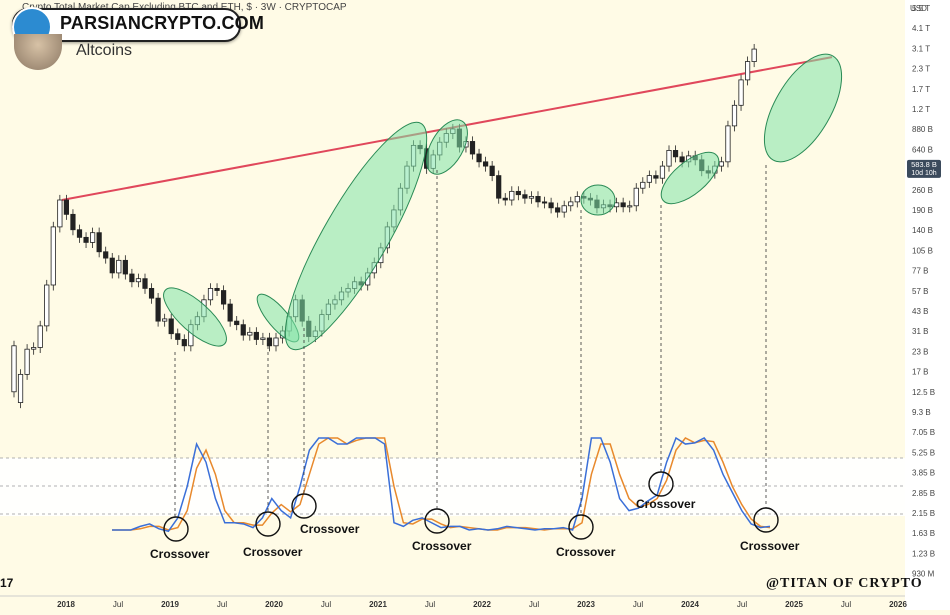 Image resolution: width=950 pixels, height=615 pixels. What do you see at coordinates (690, 604) in the screenshot?
I see `time-tick-label: 2024` at bounding box center [690, 604].